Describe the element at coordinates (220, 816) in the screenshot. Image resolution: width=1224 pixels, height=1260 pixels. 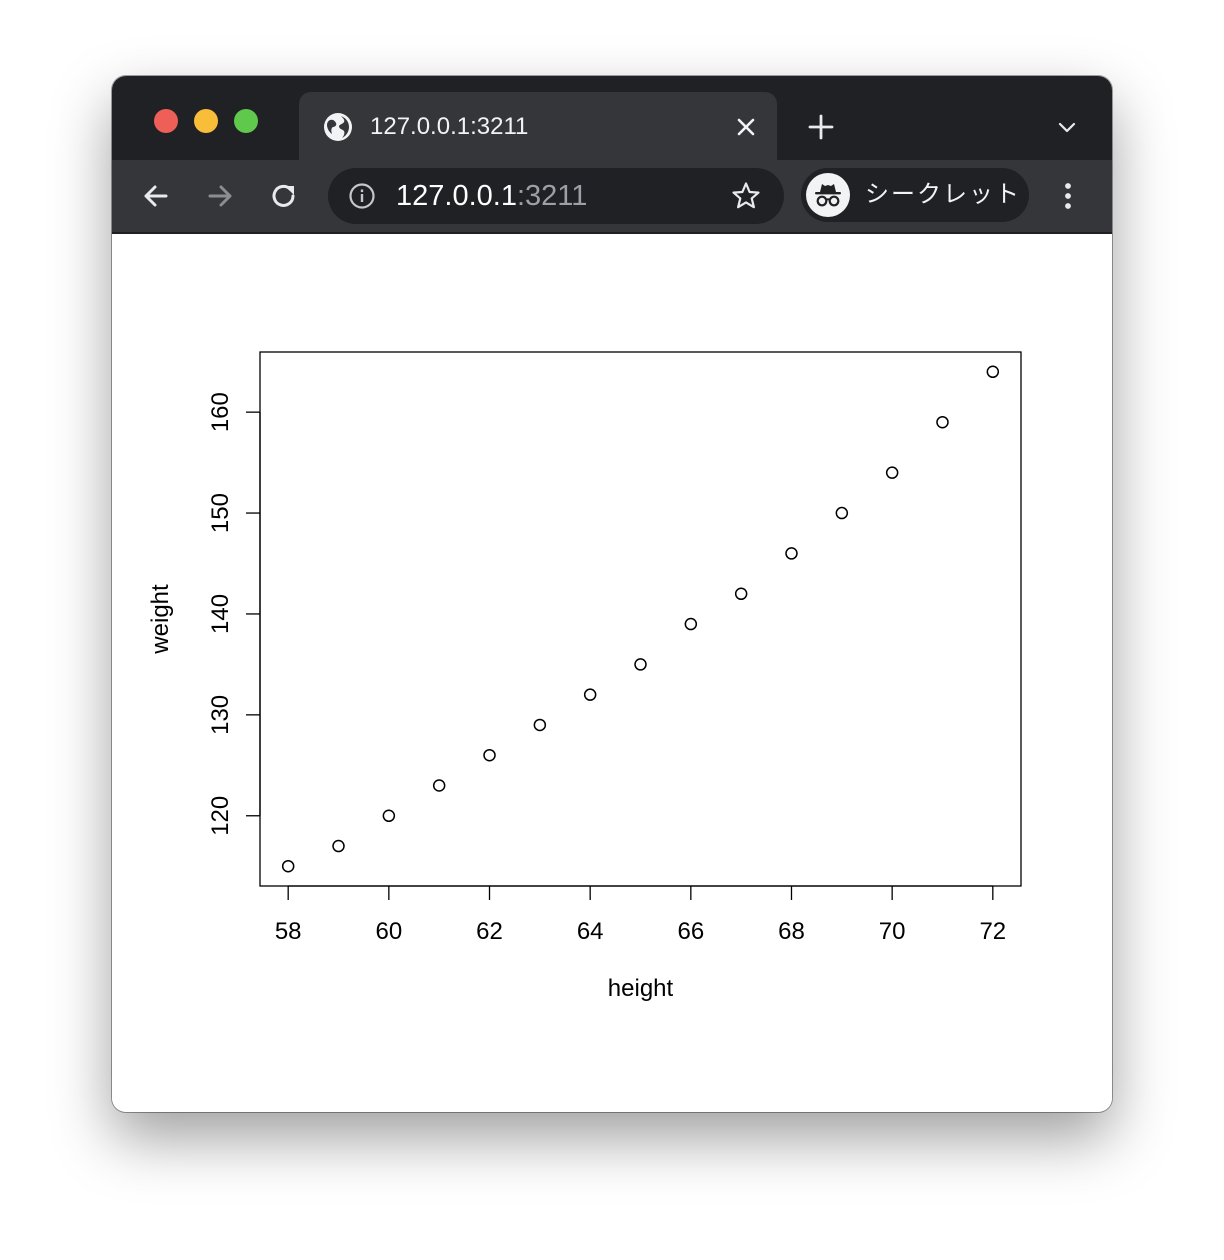
I see `y-tick-label: 120` at that location.